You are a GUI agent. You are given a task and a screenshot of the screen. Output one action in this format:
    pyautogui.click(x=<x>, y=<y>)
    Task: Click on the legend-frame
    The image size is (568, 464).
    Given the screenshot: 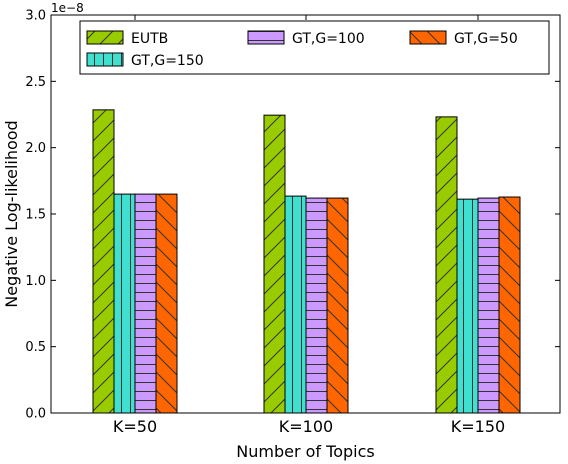 What is the action you would take?
    pyautogui.click(x=314, y=47)
    